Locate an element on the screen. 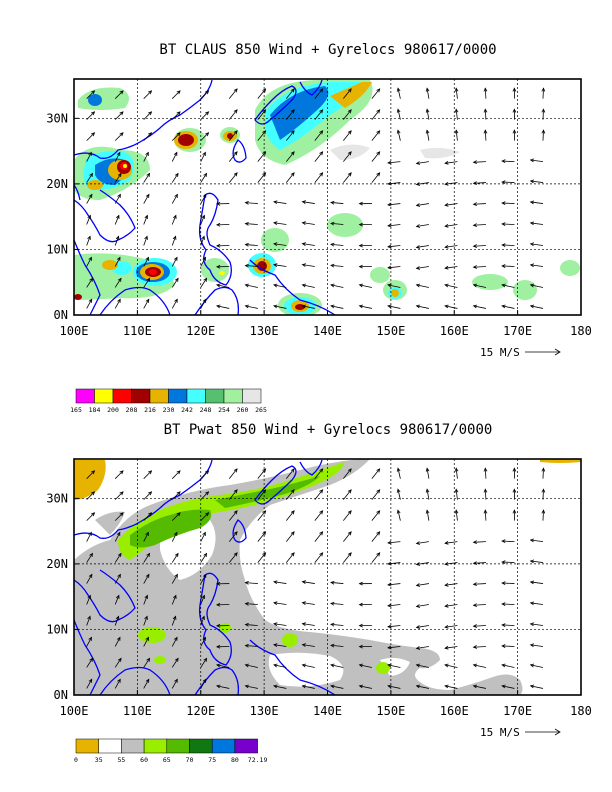 This screenshot has height=792, width=612. x-axis-ticks: 100E 110E 120E 130E 140E 150E 160E 170E 180 is located at coordinates (326, 704).